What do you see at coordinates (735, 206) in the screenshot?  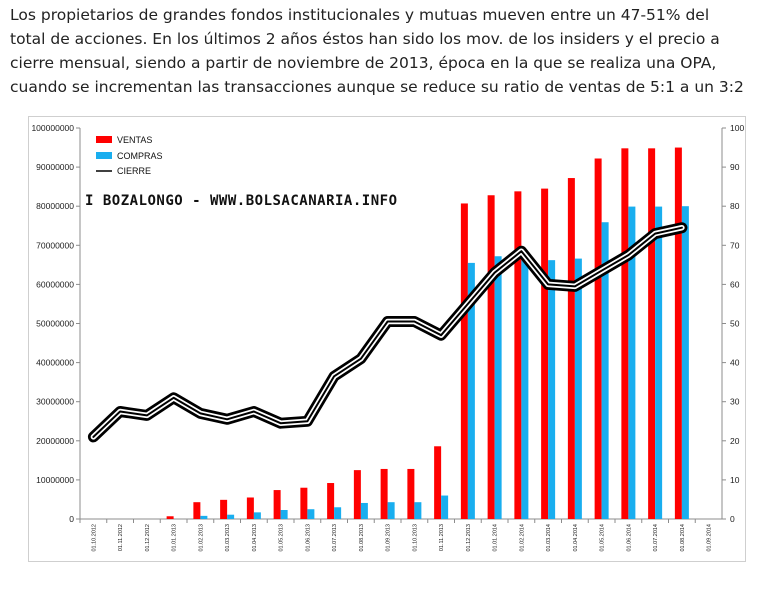 I see `y-right-tick-label: 80` at bounding box center [735, 206].